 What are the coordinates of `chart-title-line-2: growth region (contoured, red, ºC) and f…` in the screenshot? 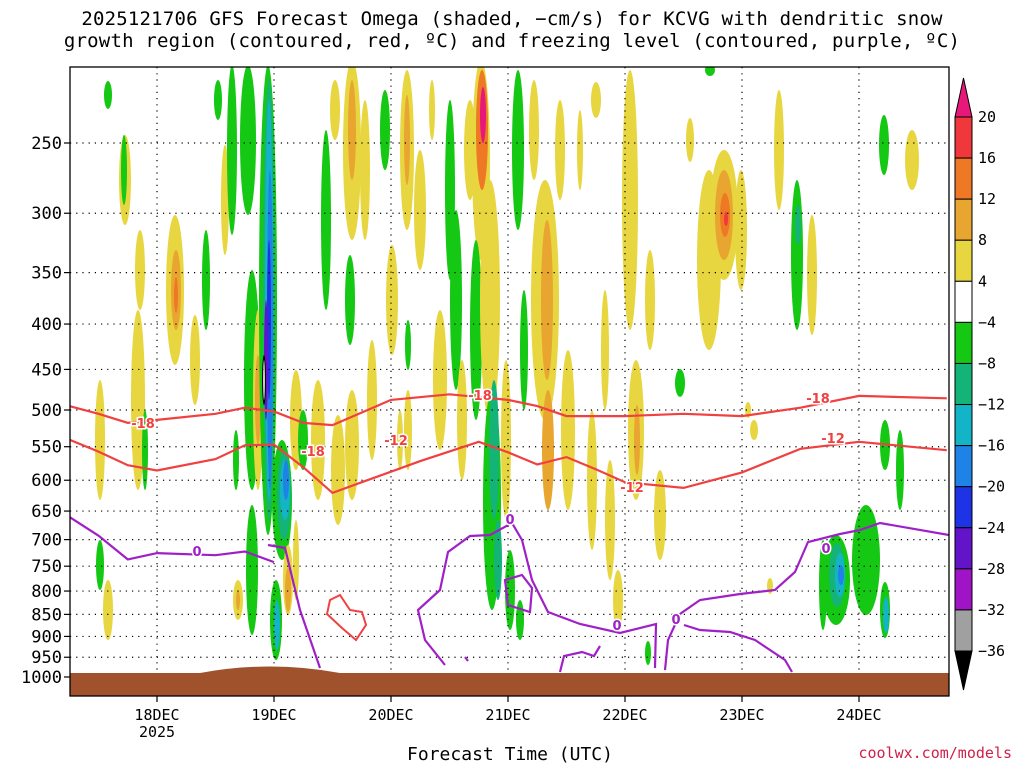 It's located at (512, 41).